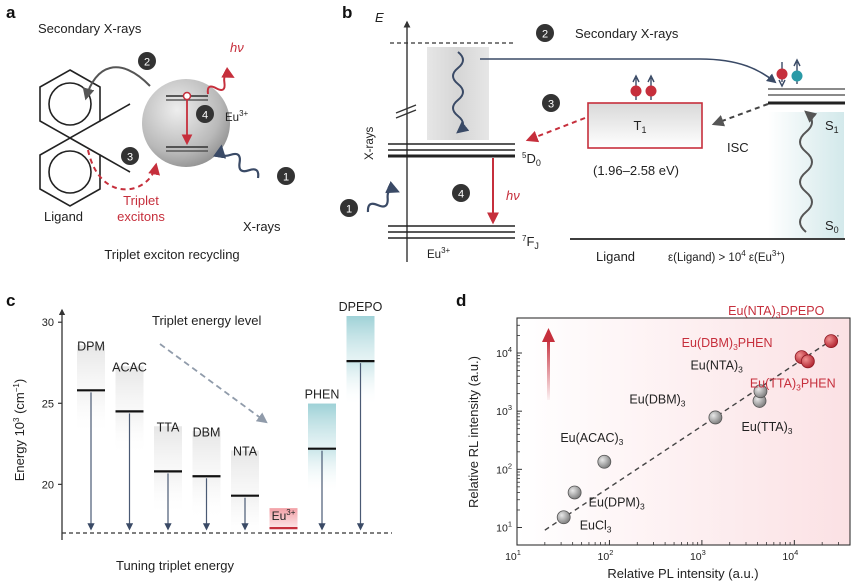  I want to click on panel-d-background, so click(683, 431).